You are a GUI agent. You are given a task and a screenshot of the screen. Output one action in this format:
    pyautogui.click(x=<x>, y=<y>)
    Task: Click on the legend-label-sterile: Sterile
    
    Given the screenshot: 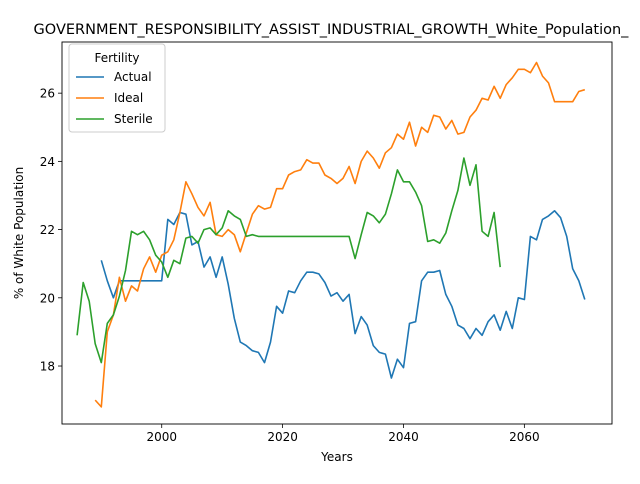 What is the action you would take?
    pyautogui.click(x=133, y=119)
    